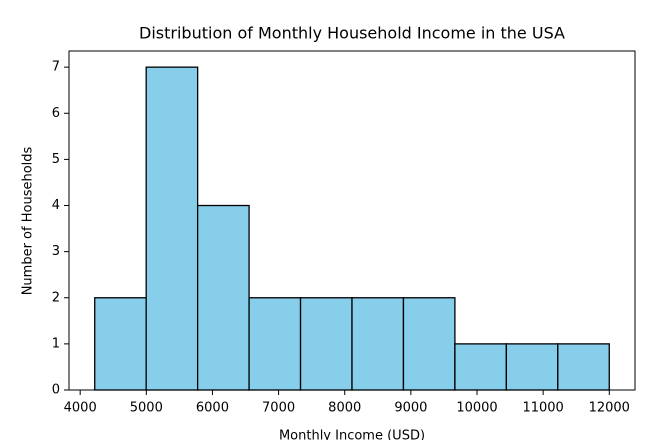 The height and width of the screenshot is (440, 671). I want to click on x-tick-label: 7000, so click(278, 408).